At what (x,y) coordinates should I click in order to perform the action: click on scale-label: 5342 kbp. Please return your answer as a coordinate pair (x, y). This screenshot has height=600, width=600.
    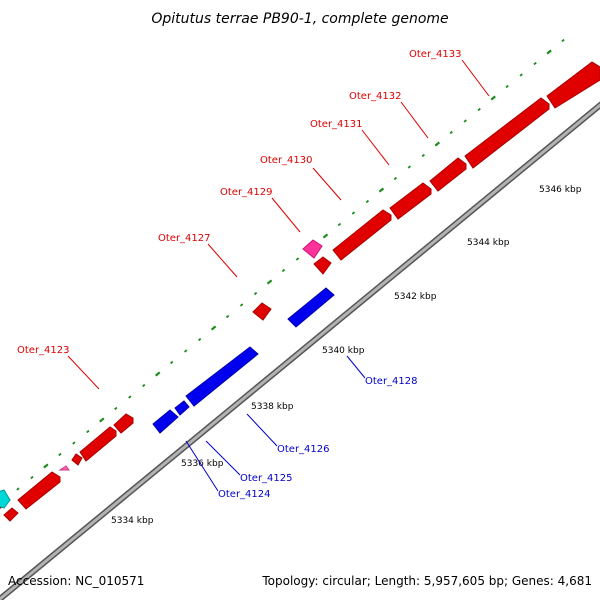
    Looking at the image, I should click on (415, 297).